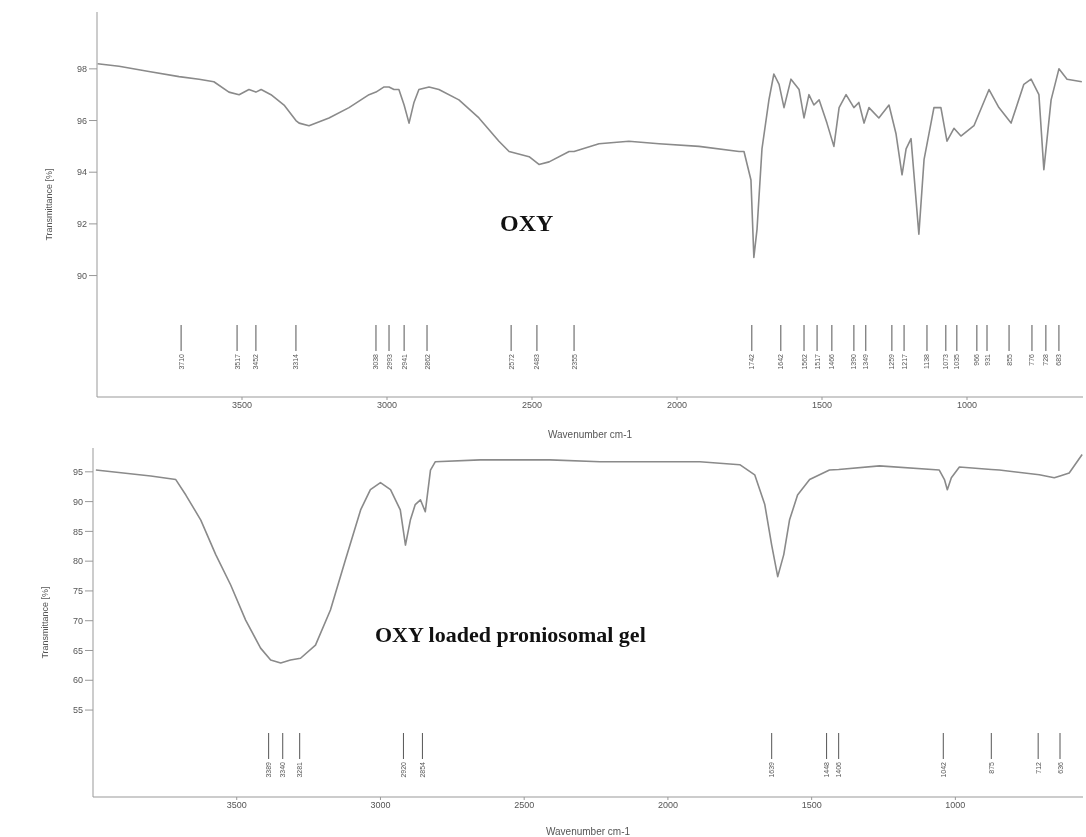  Describe the element at coordinates (77, 710) in the screenshot. I see `y-tick-label: 55` at that location.